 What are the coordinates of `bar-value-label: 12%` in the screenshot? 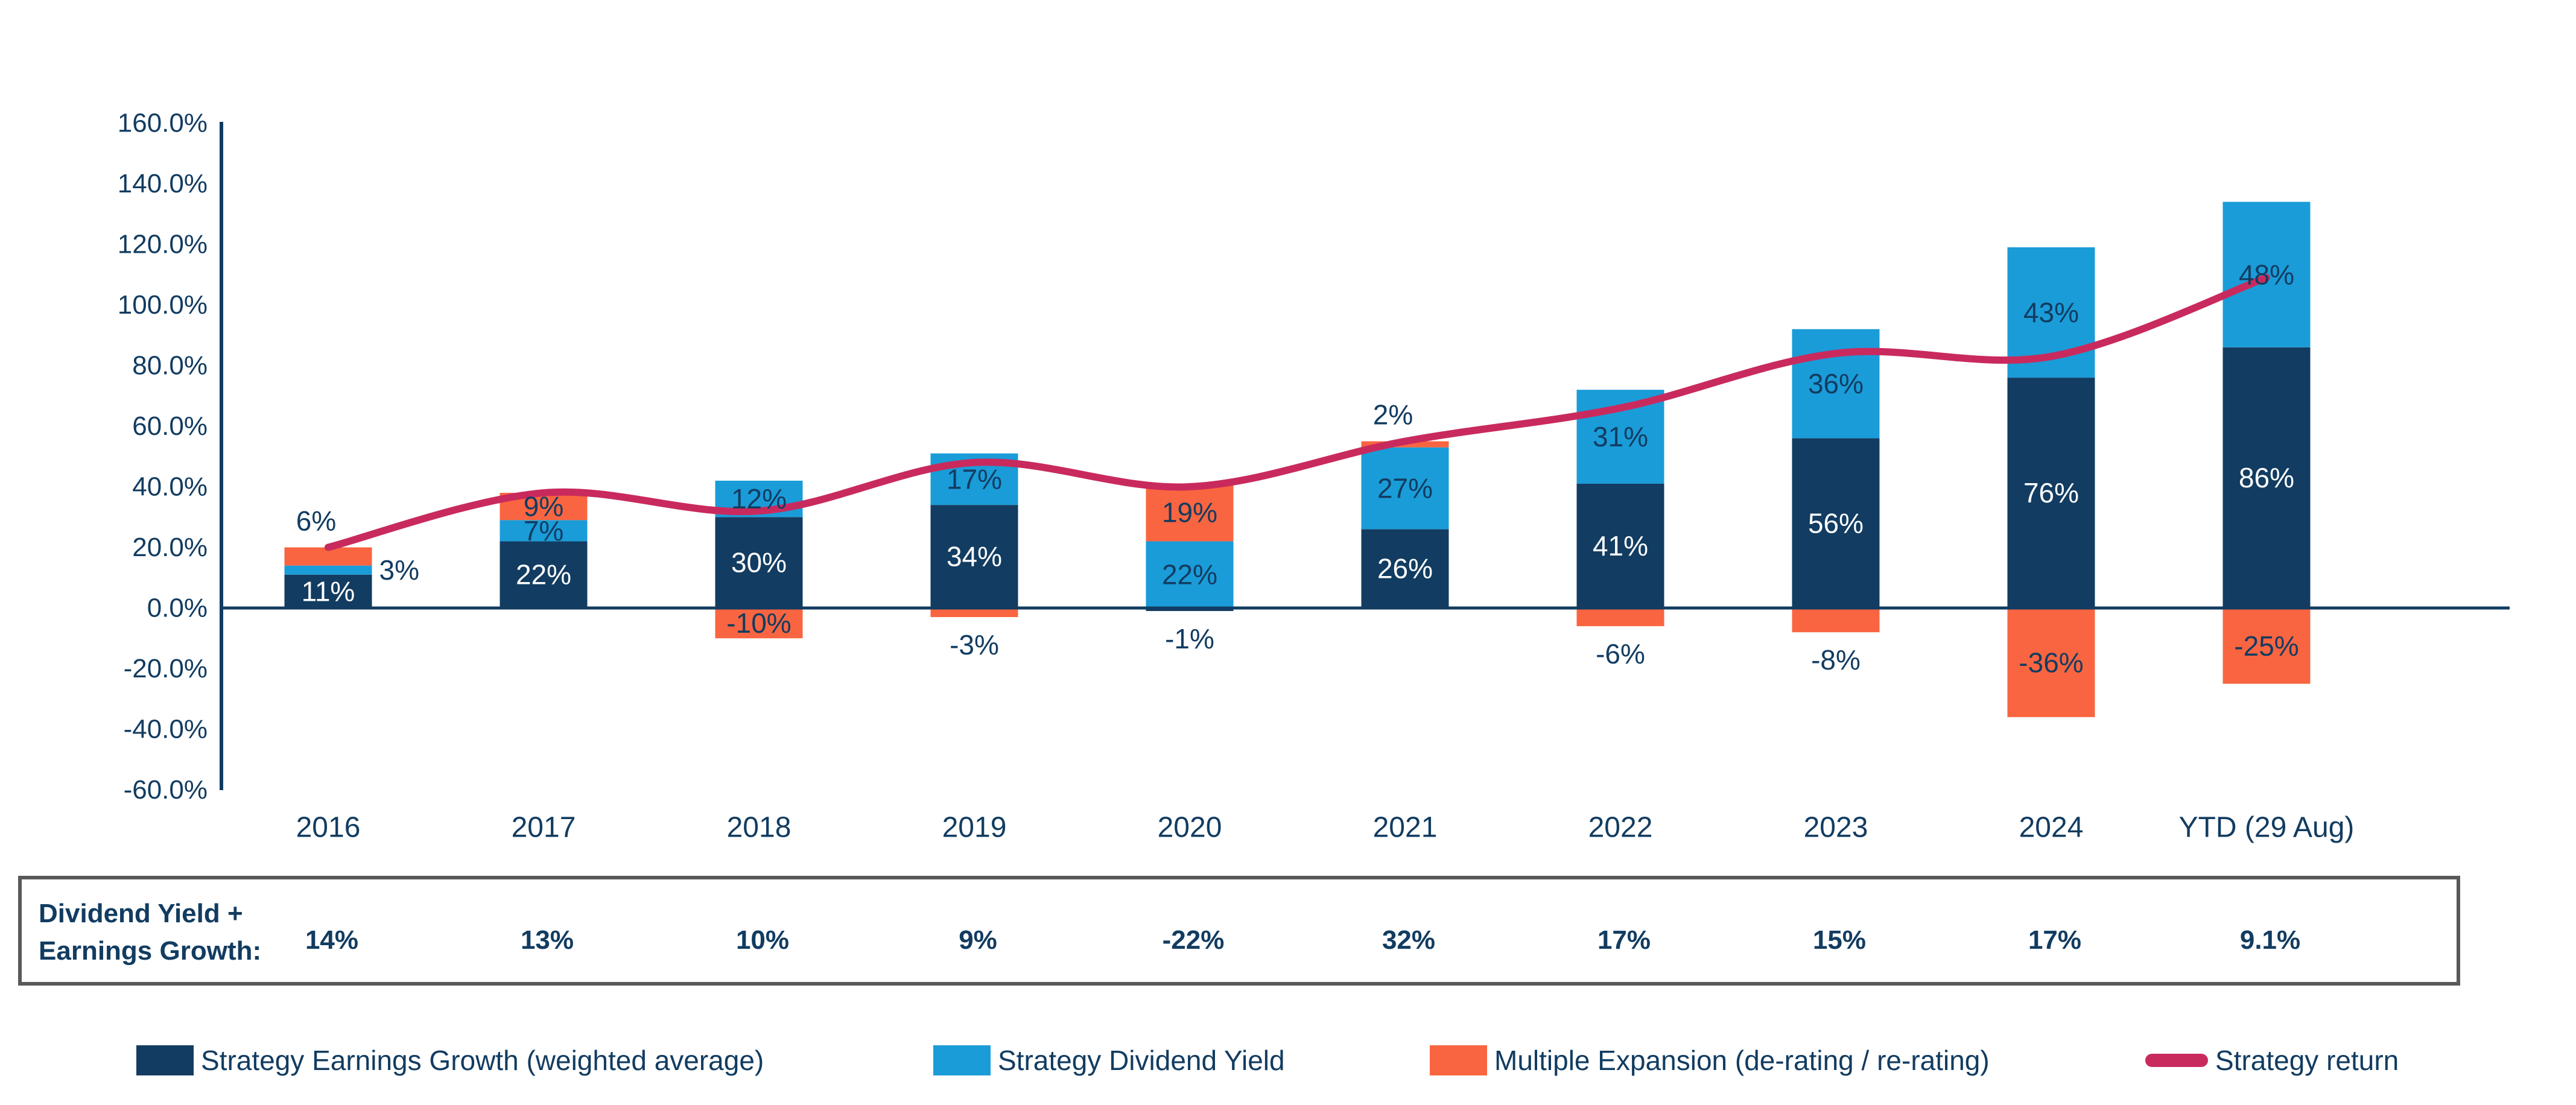 It's located at (759, 499).